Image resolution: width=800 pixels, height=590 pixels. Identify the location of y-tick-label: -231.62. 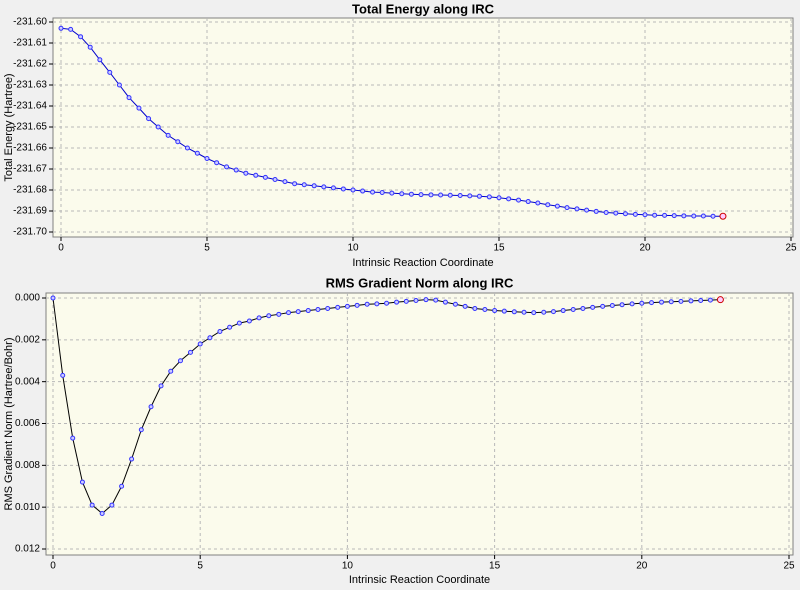
(30, 64).